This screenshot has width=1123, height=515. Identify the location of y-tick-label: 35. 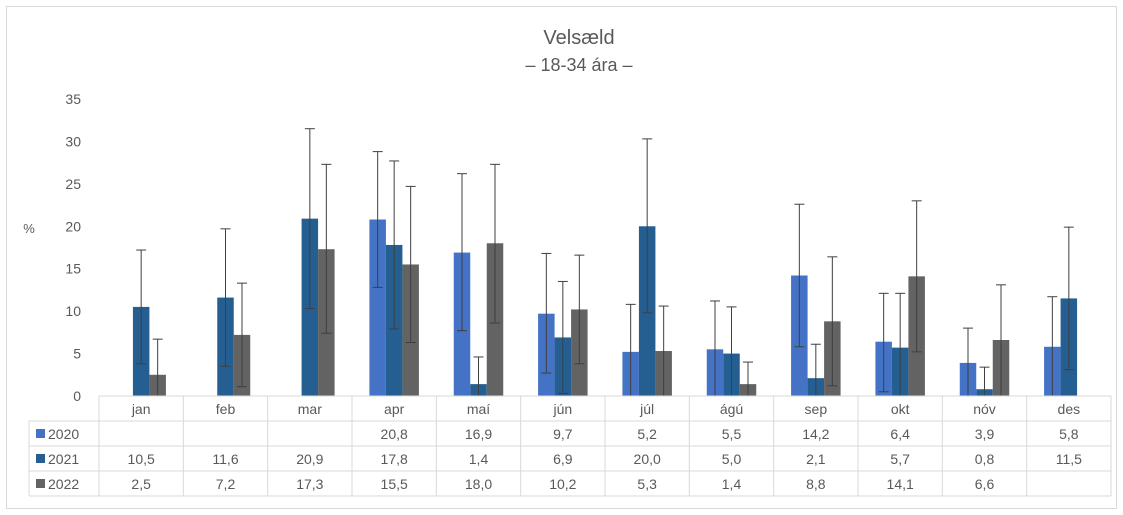
(73, 99).